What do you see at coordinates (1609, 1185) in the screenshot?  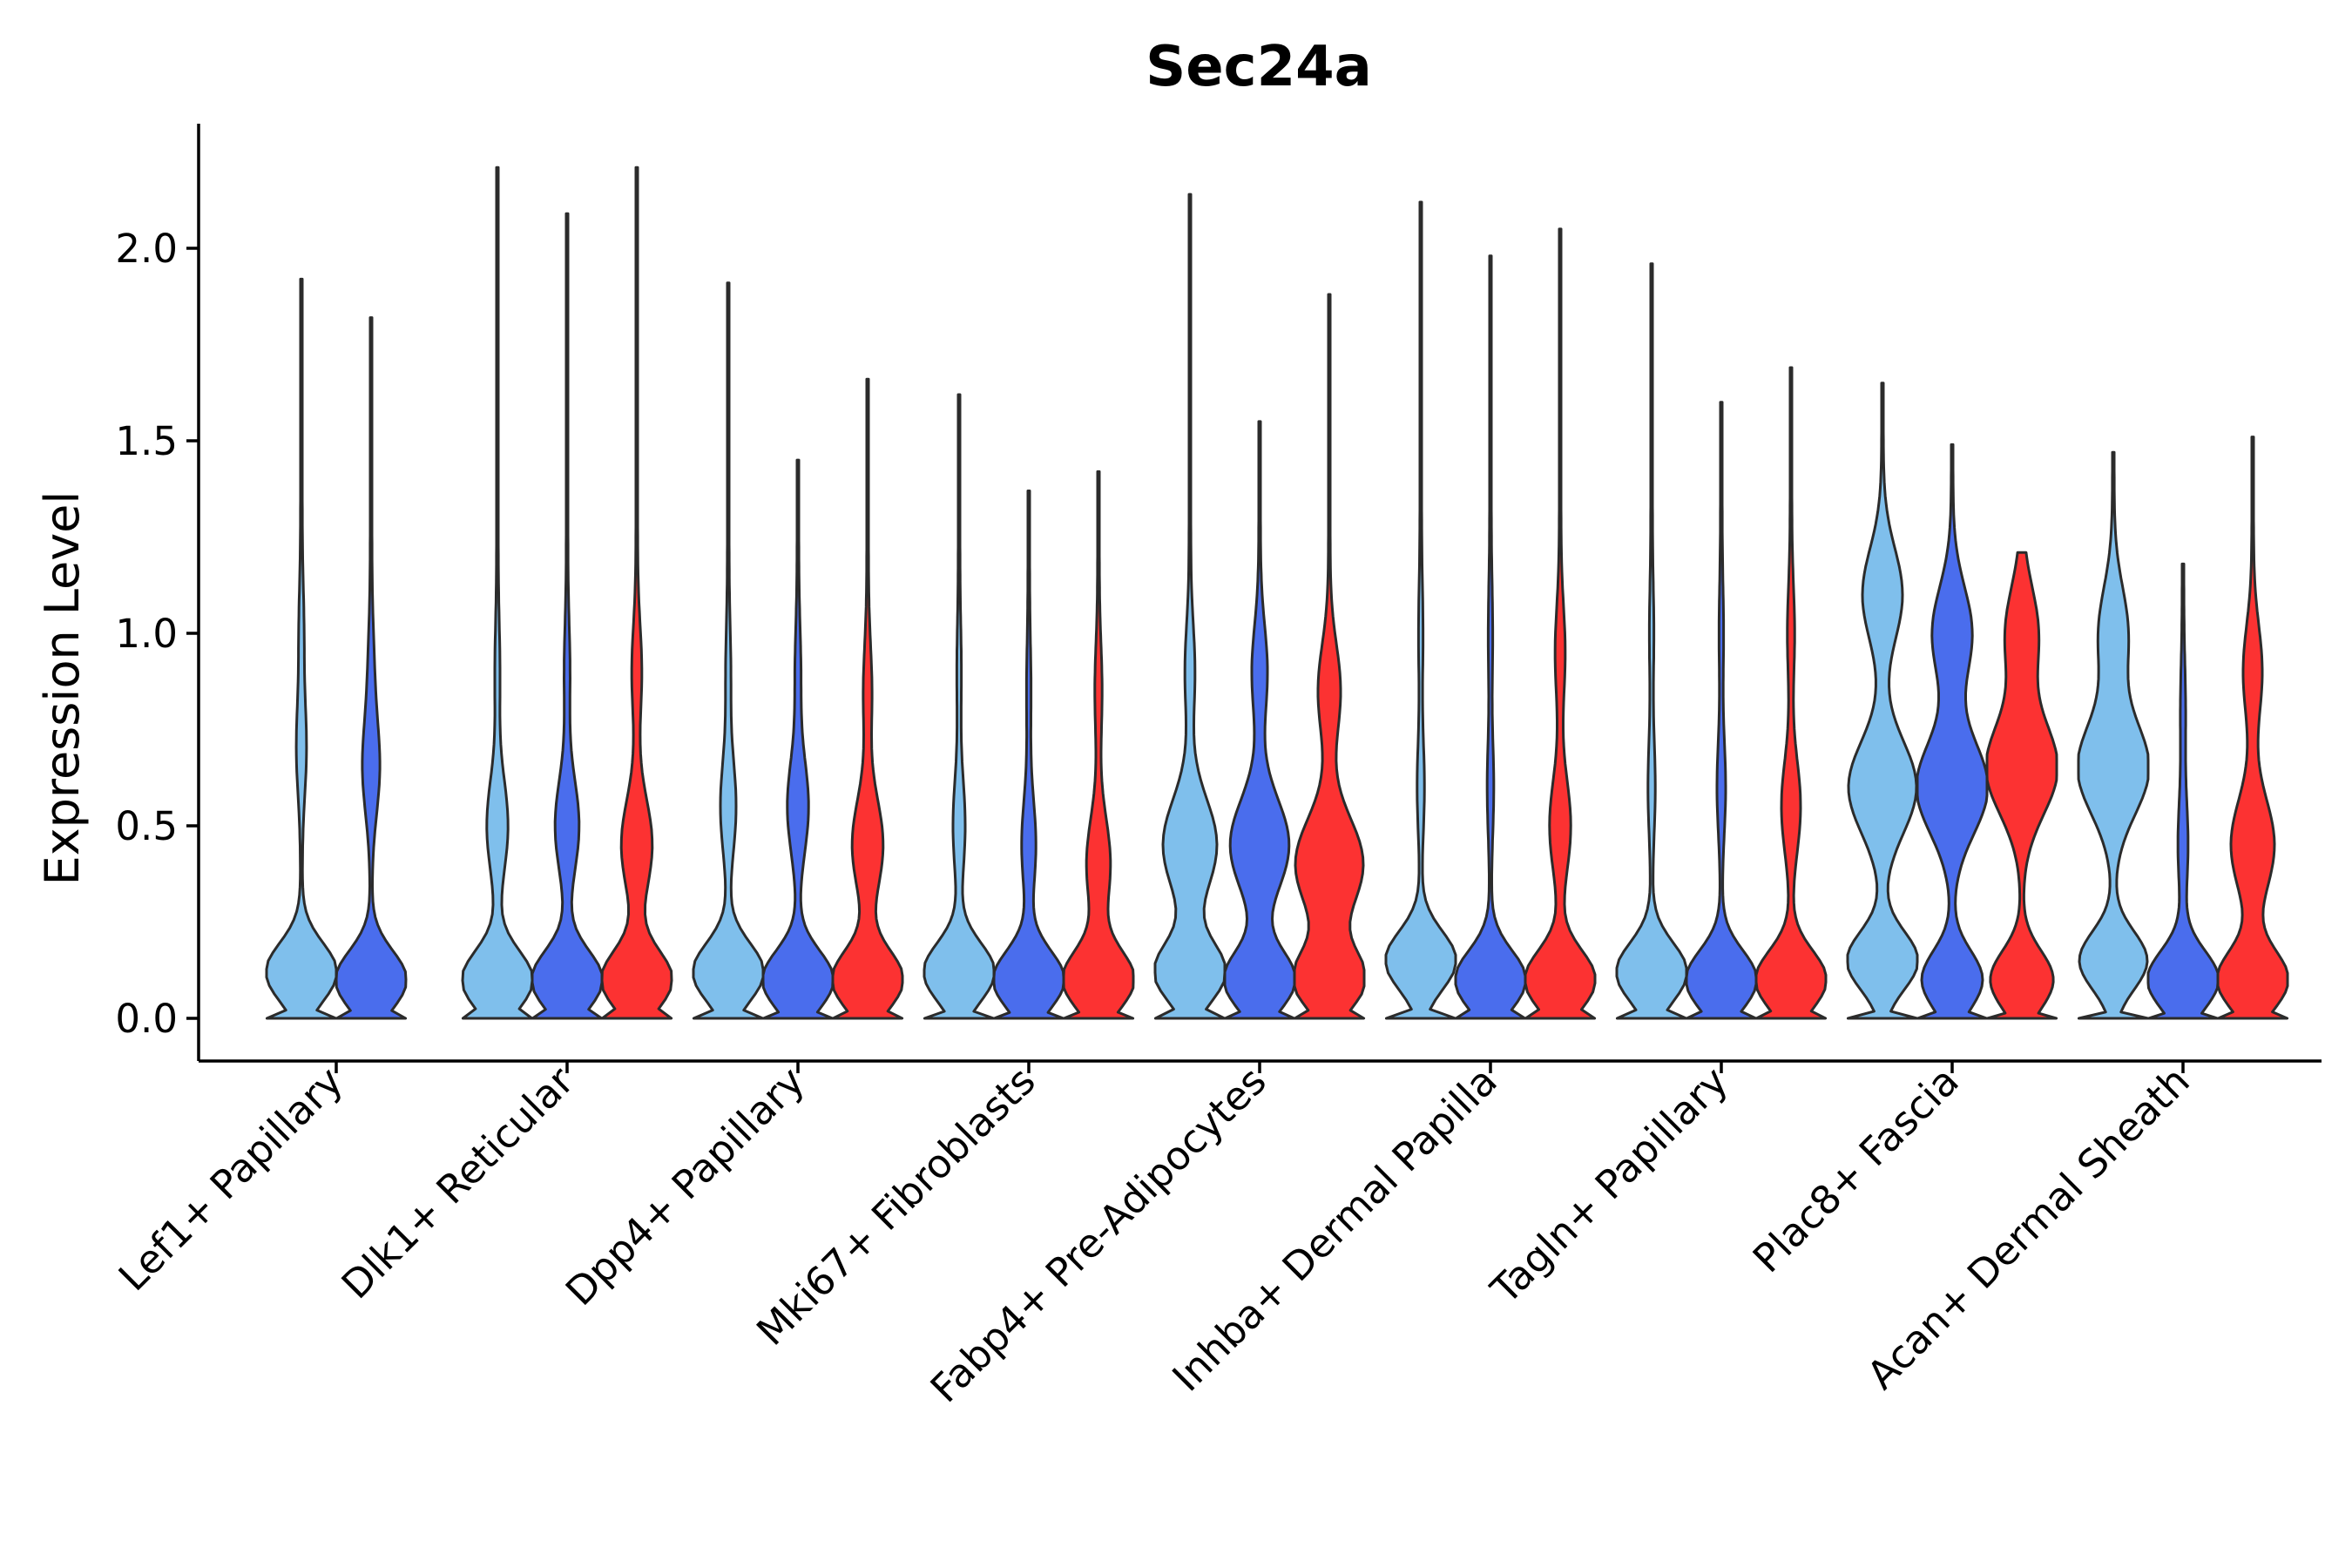 I see `x-tick-label: Tagln+ Papillary` at bounding box center [1609, 1185].